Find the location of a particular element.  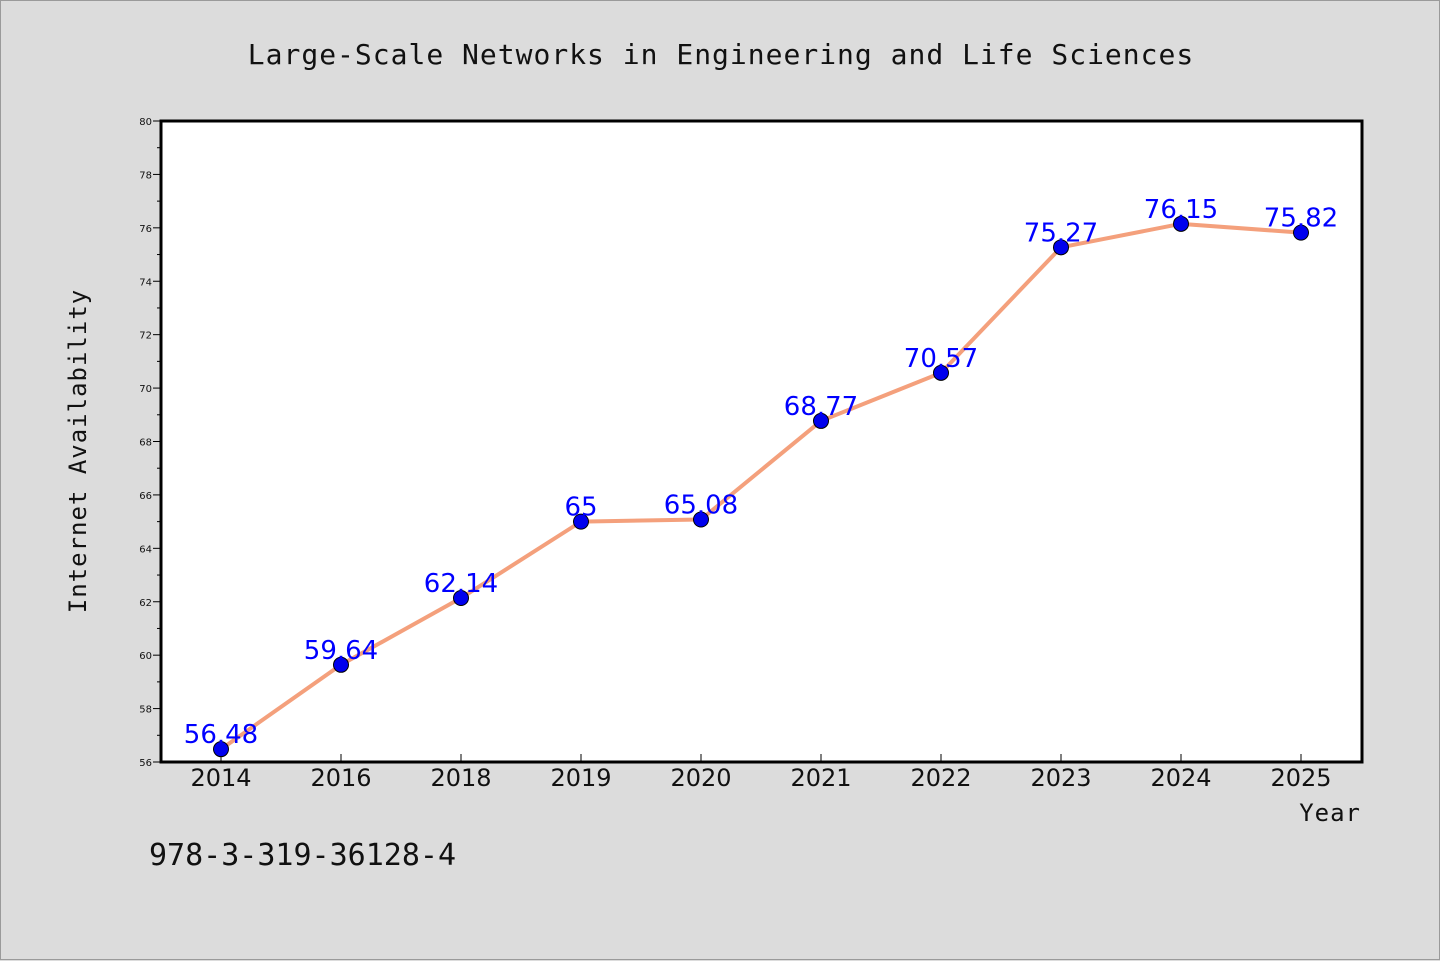

isbn-text: 978-3-319-36128-4 is located at coordinates (302, 855).